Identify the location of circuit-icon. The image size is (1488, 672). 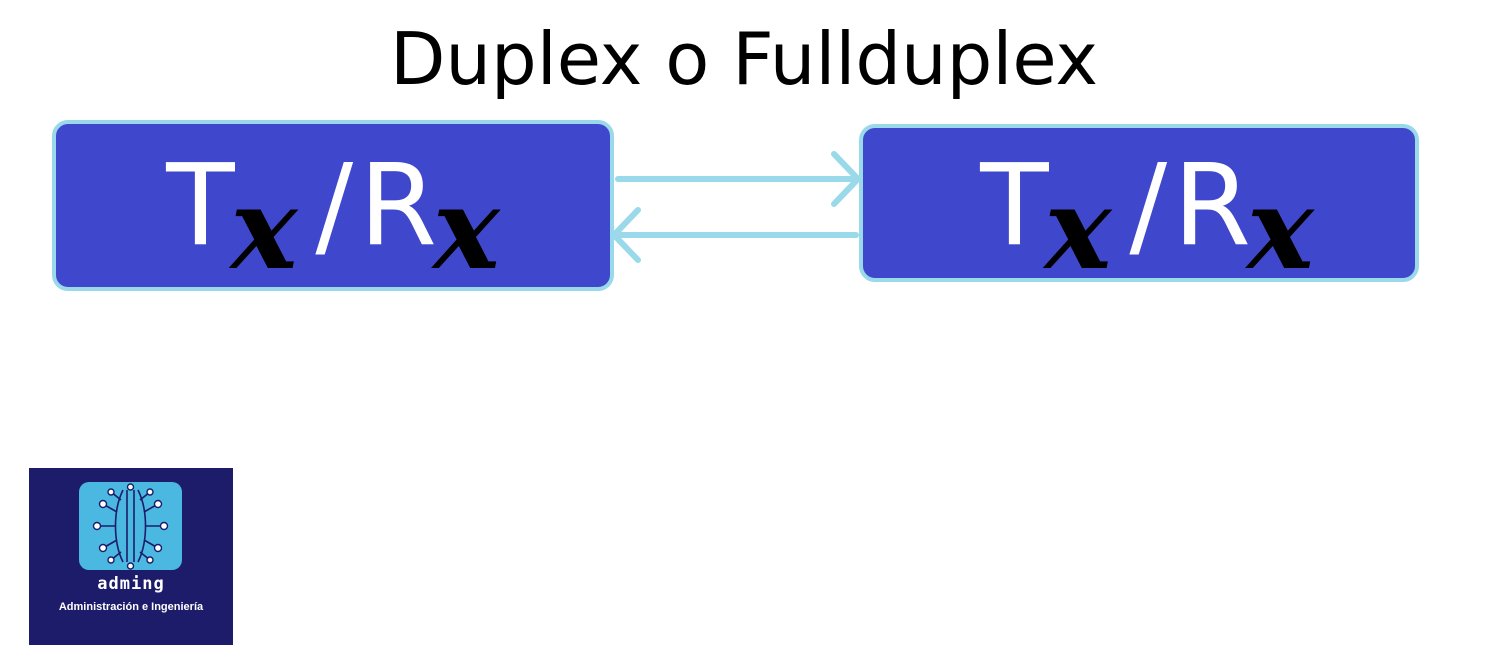
(130, 526).